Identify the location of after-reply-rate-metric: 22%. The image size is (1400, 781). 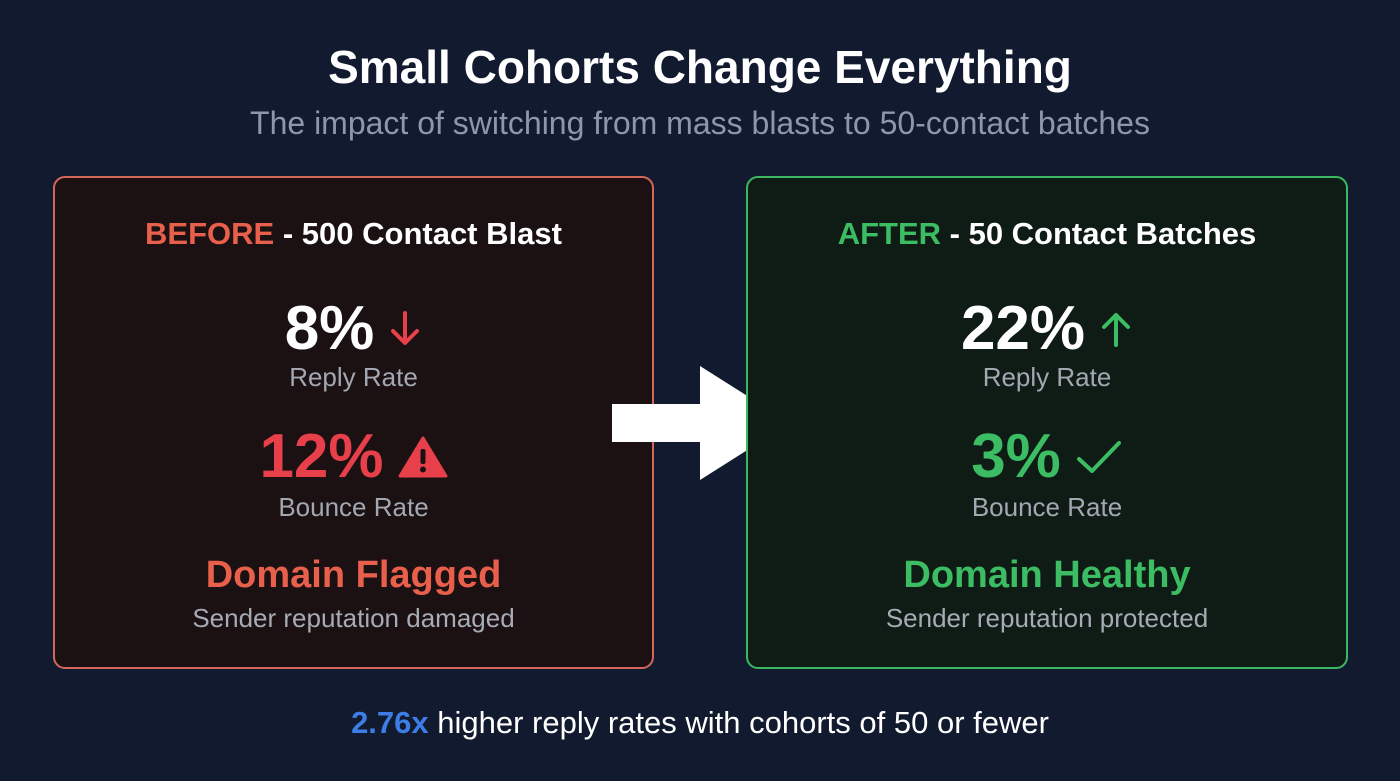
(1047, 329).